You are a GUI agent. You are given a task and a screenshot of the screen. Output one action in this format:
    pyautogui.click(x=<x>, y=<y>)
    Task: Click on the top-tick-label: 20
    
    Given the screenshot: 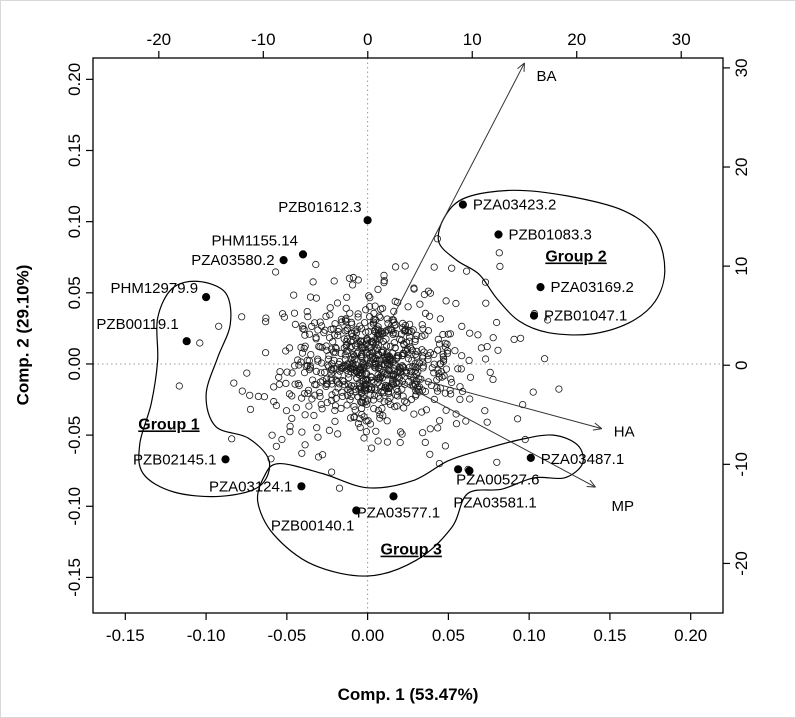 What is the action you would take?
    pyautogui.click(x=576, y=39)
    